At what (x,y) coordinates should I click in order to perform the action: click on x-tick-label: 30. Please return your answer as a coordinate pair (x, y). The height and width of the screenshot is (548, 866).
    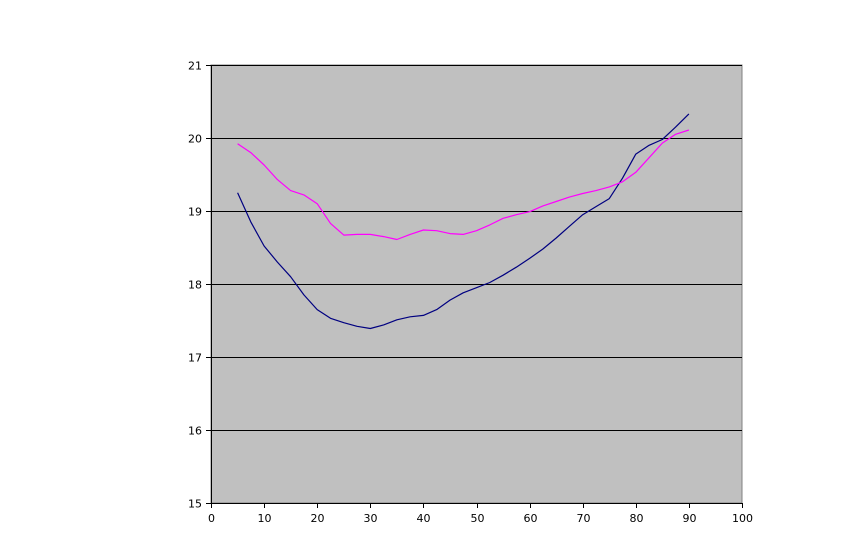
    Looking at the image, I should click on (371, 518).